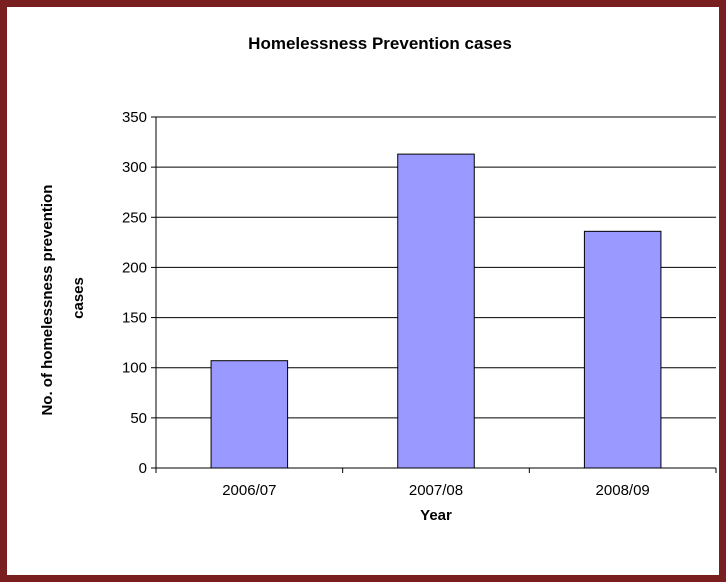 This screenshot has width=726, height=582. I want to click on y-tick-label-200: 200, so click(134, 267).